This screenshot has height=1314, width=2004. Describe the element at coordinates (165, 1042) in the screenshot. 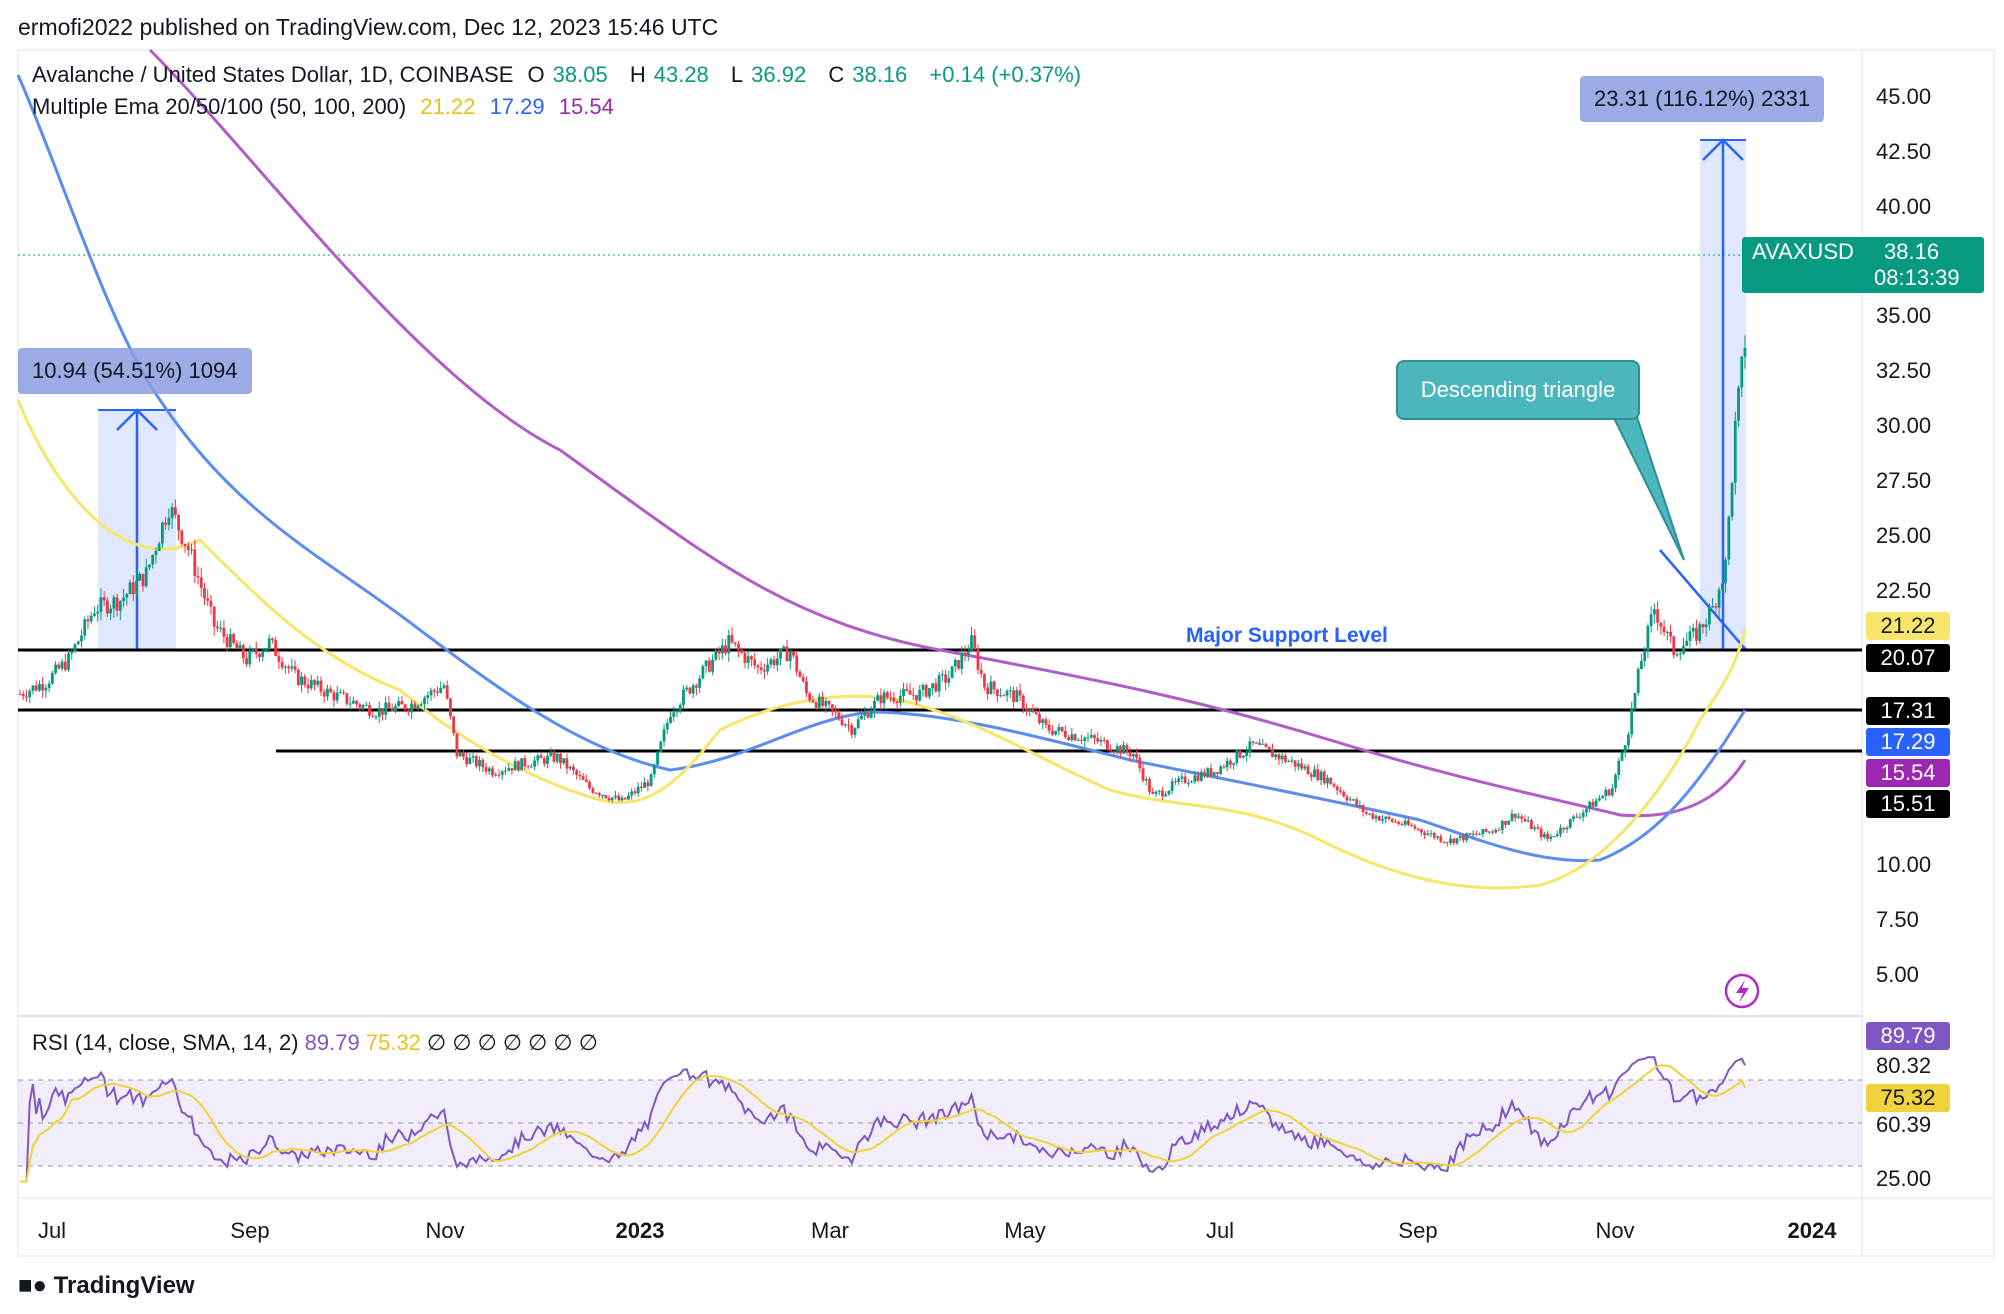

I see `rsi-title: RSI (14, close, SMA, 14, 2)` at that location.